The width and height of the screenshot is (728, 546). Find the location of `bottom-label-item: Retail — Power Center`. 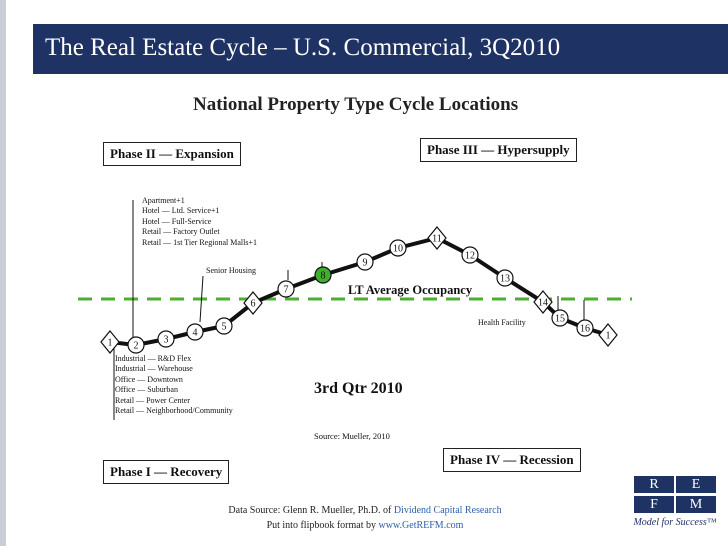

bottom-label-item: Retail — Power Center is located at coordinates (152, 400).